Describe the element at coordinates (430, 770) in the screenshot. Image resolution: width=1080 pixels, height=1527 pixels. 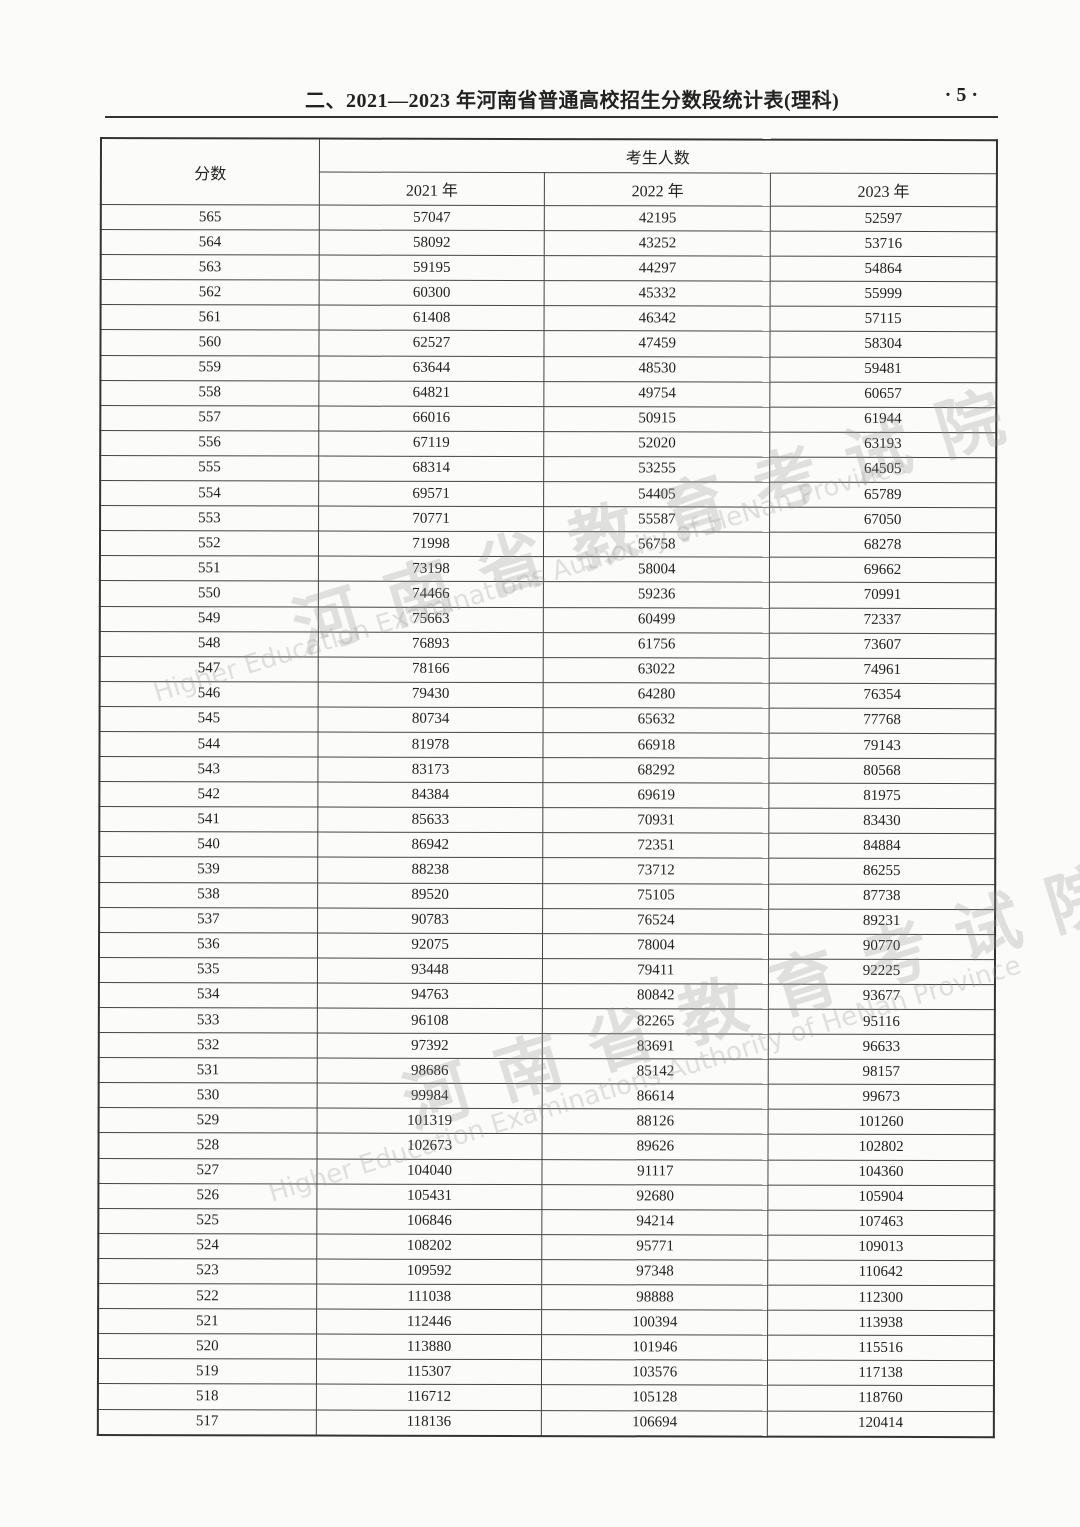
I see `count-2021-cell: 83173` at that location.